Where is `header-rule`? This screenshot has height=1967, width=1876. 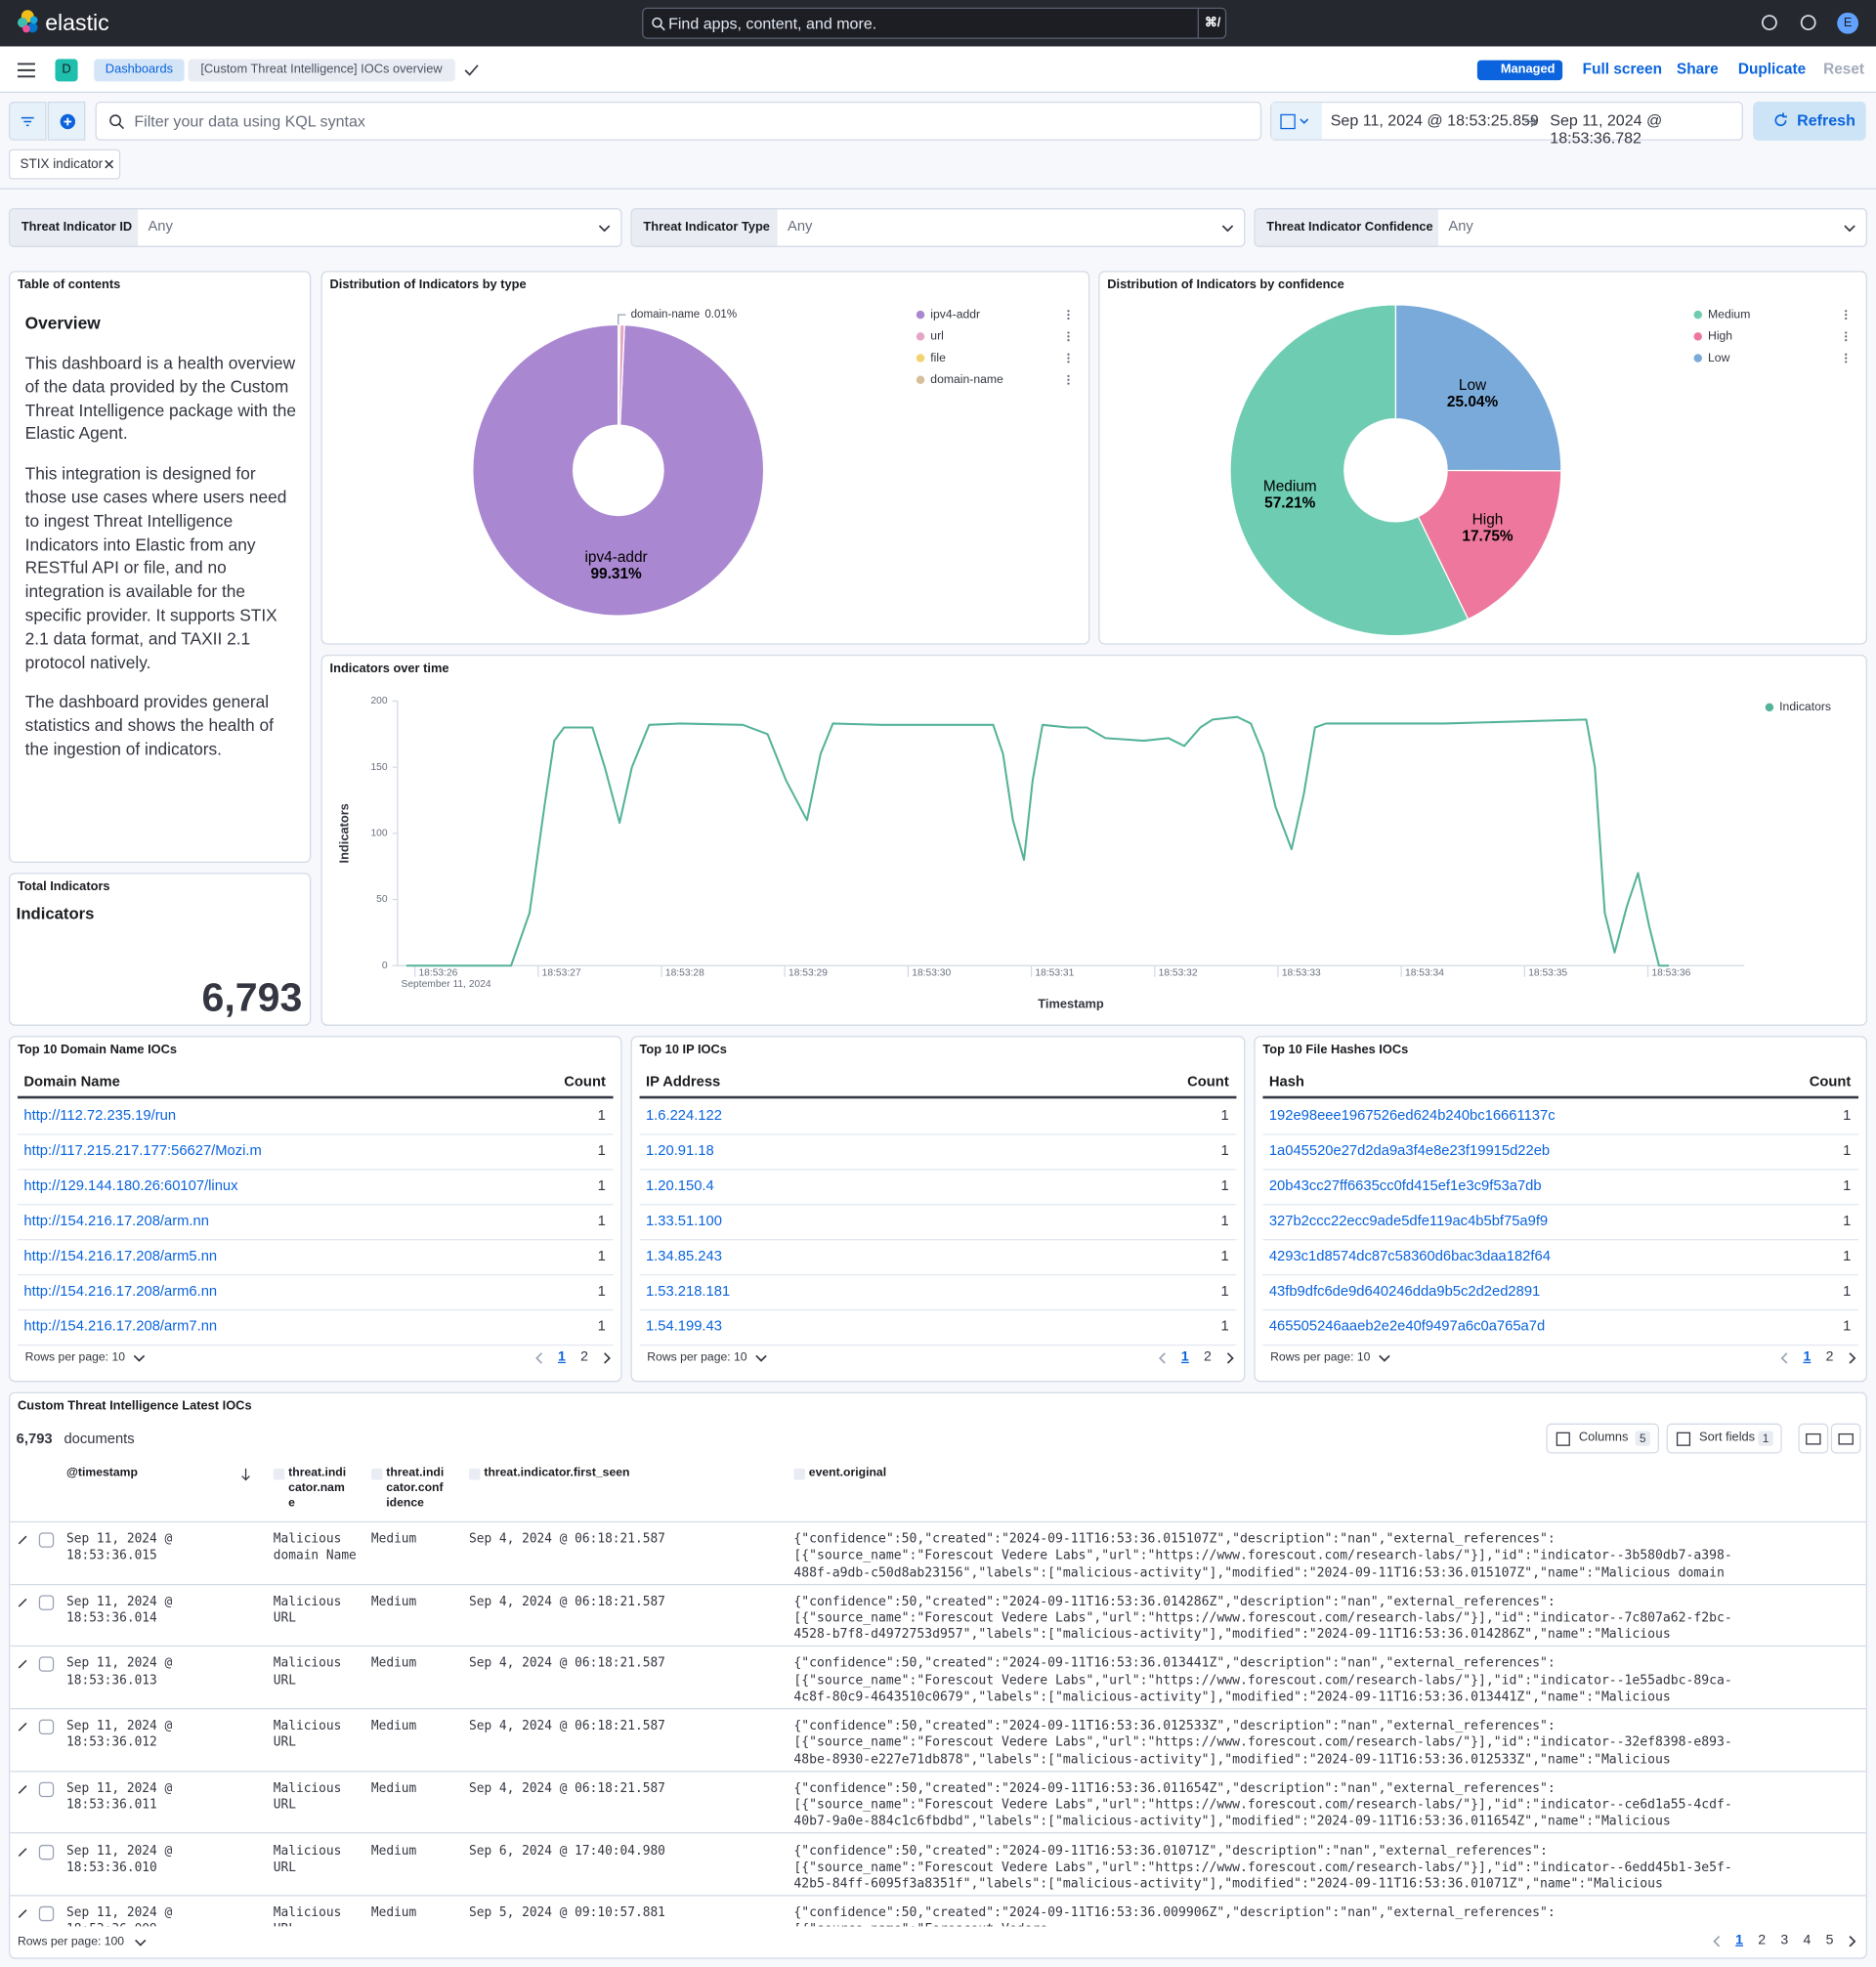 header-rule is located at coordinates (938, 1097).